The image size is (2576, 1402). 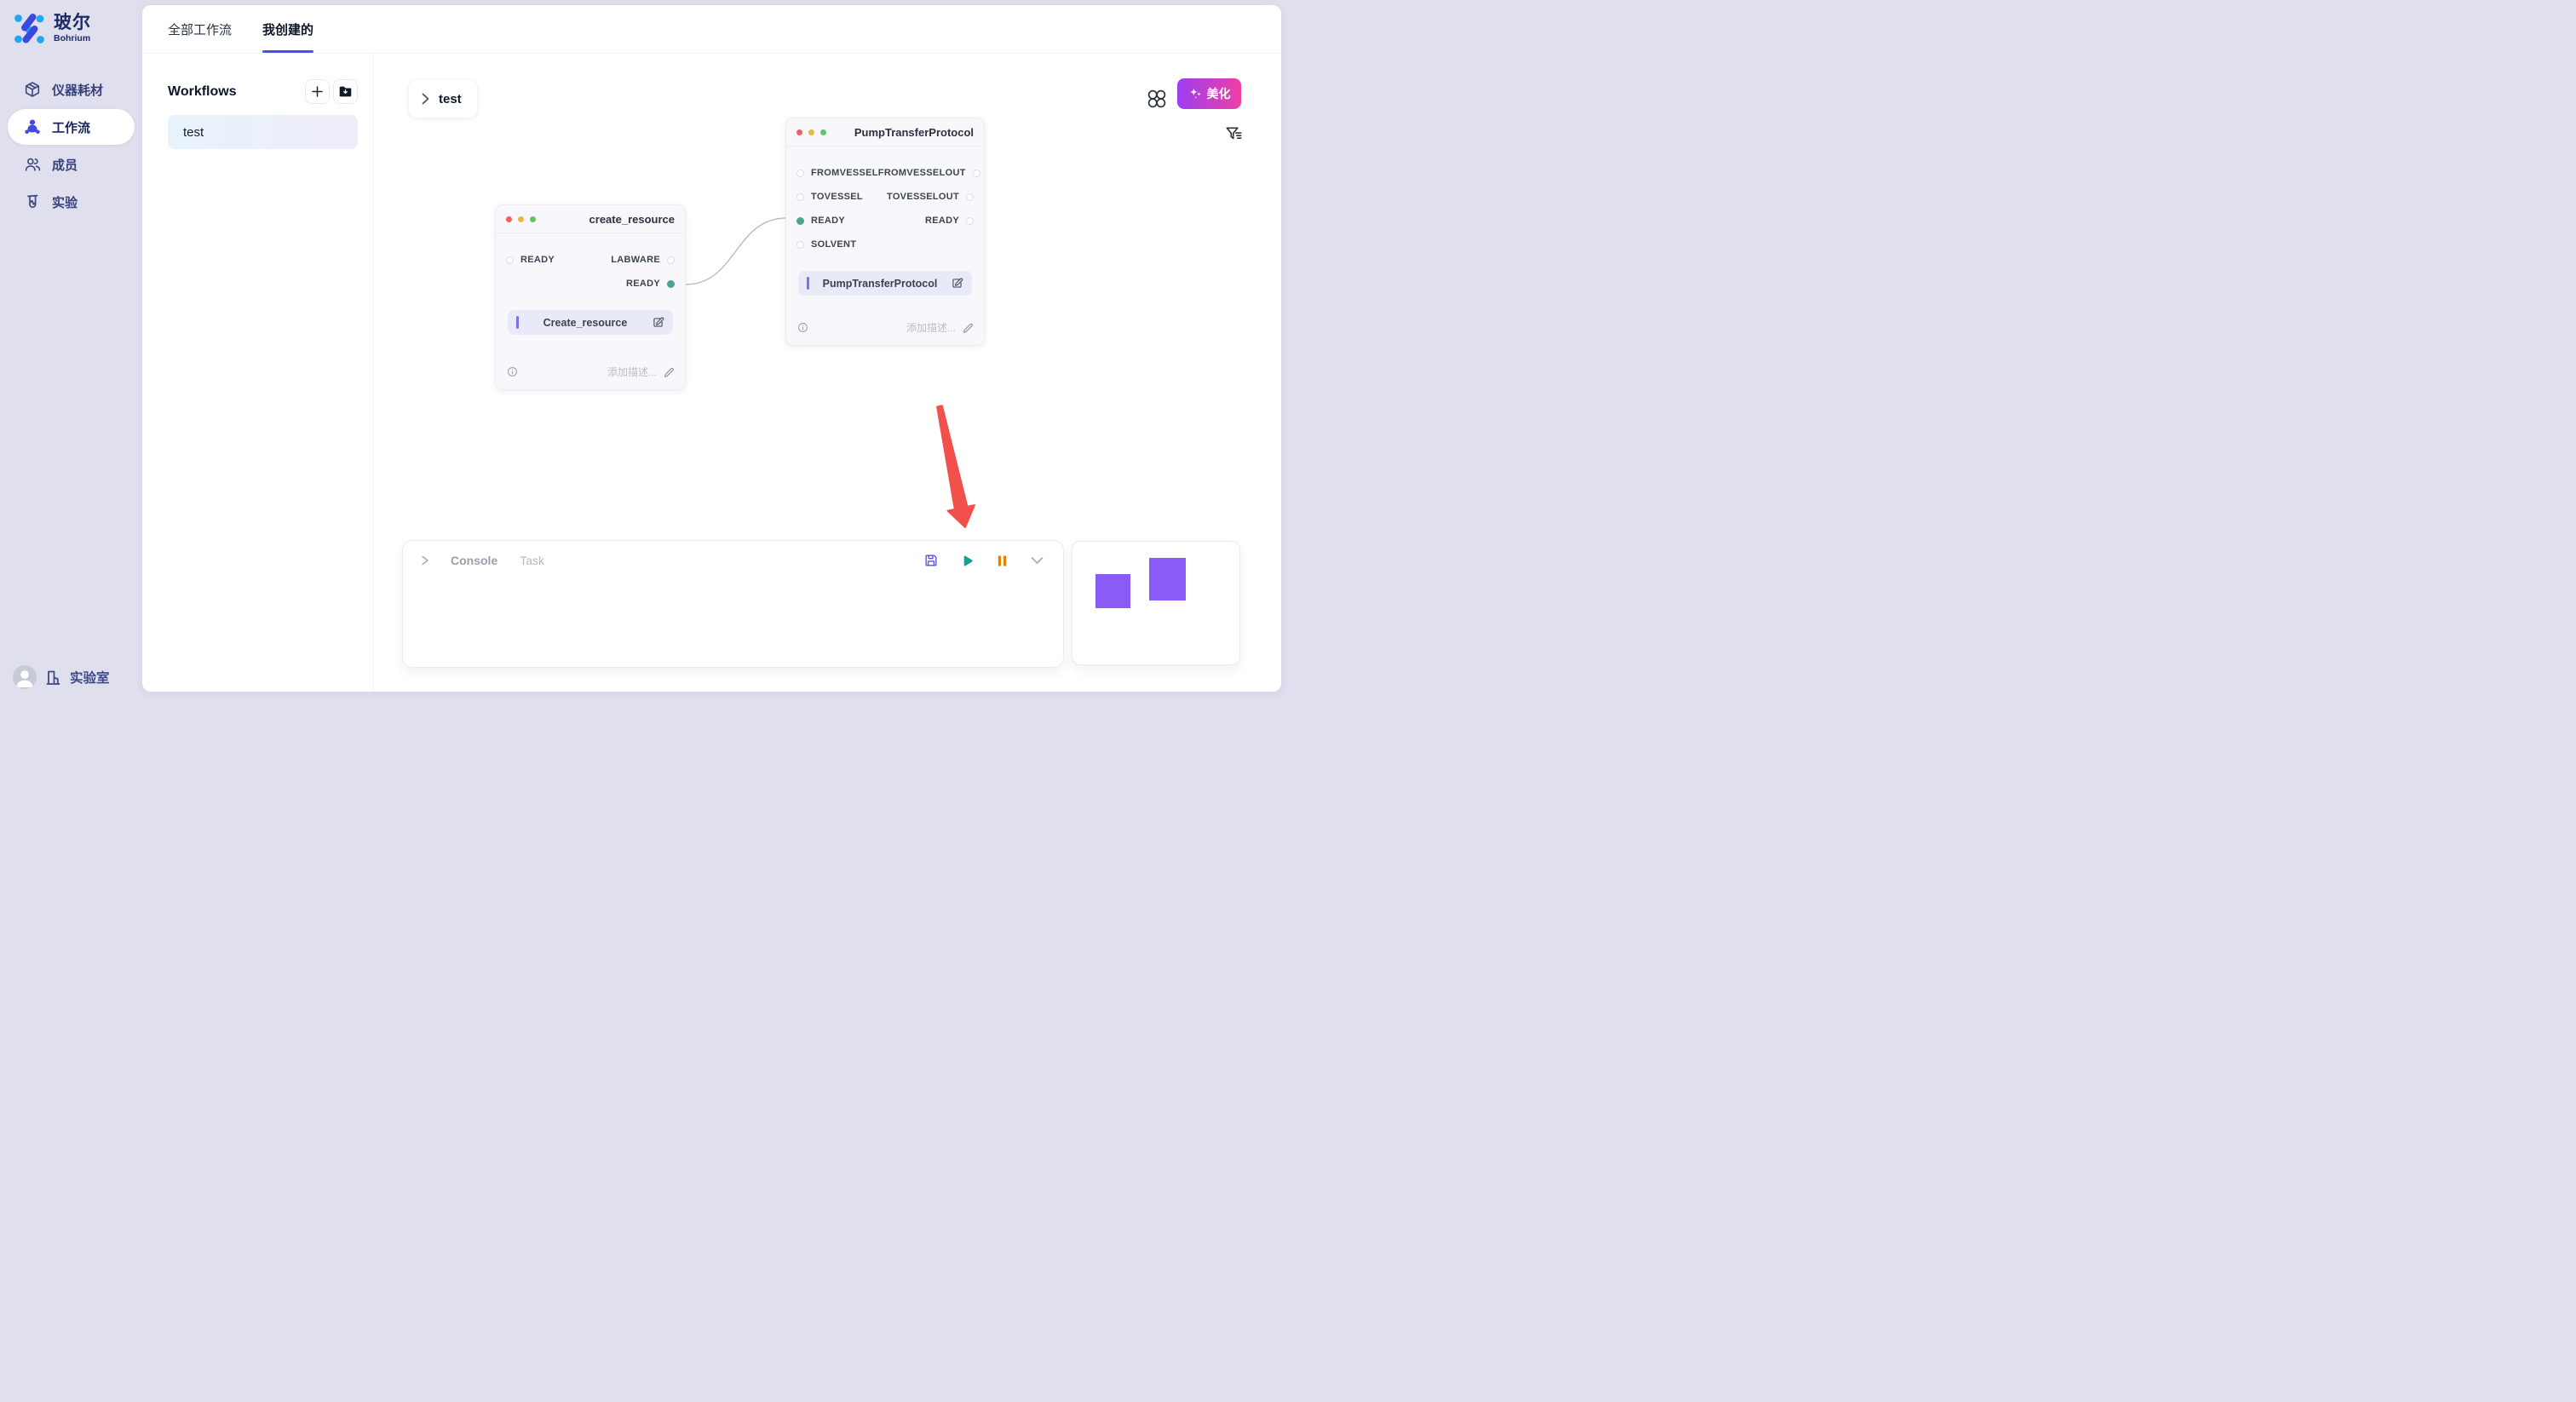 I want to click on canvas-breadcrumb: test, so click(x=443, y=99).